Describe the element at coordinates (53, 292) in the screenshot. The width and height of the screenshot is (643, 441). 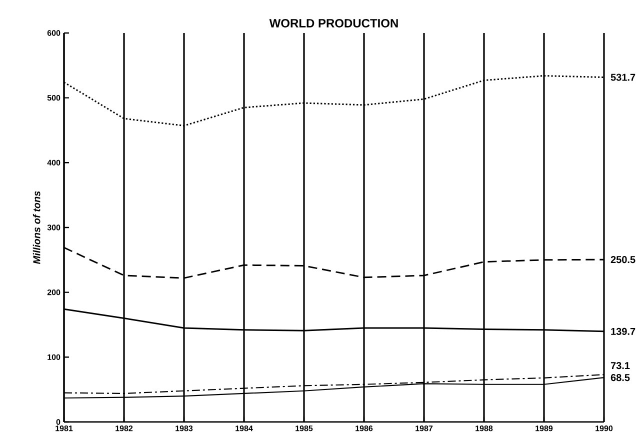
I see `y-tick-label: 200` at that location.